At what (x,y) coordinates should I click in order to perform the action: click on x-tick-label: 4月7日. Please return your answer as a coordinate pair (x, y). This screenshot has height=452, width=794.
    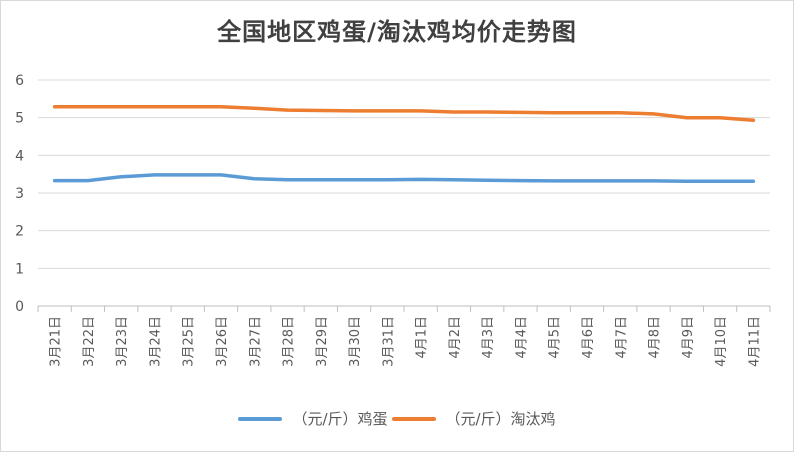
    Looking at the image, I should click on (621, 337).